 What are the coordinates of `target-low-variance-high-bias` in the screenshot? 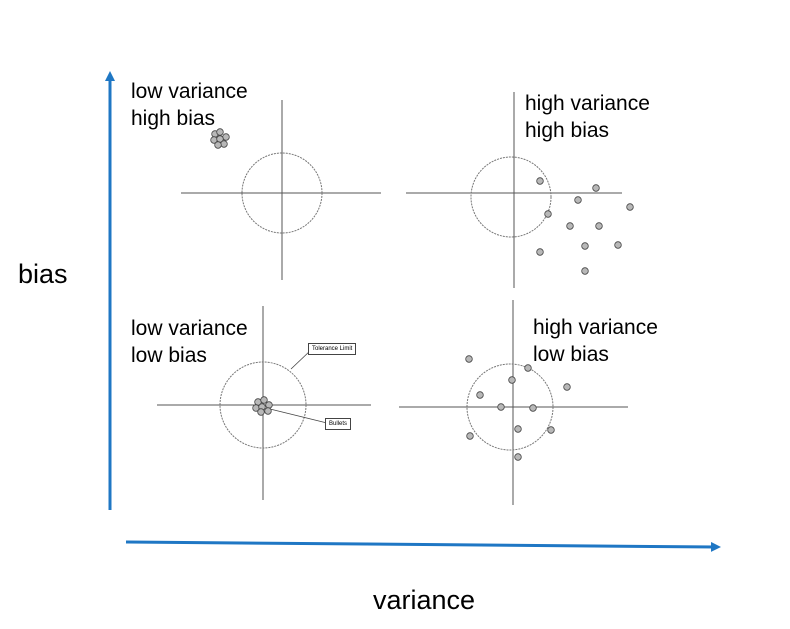 It's located at (281, 190).